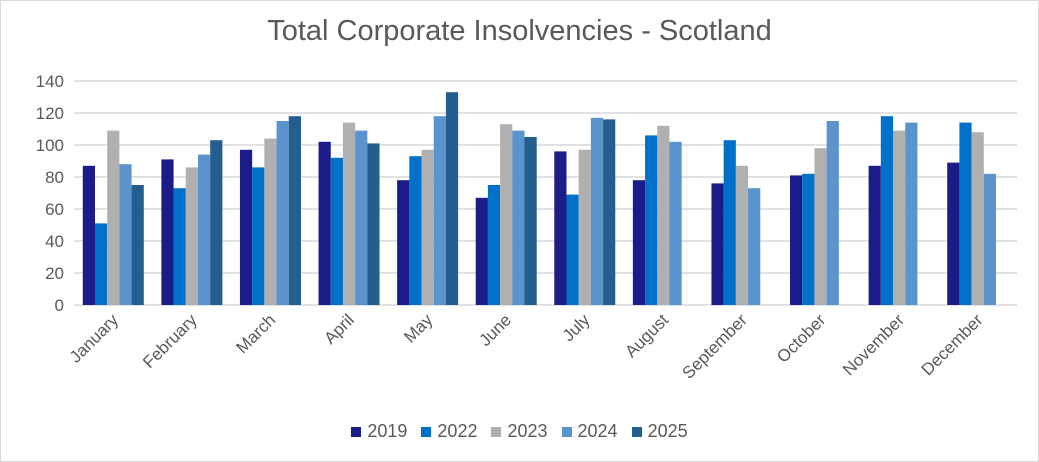 This screenshot has width=1039, height=462. Describe the element at coordinates (324, 223) in the screenshot. I see `bar-2019-april` at that location.